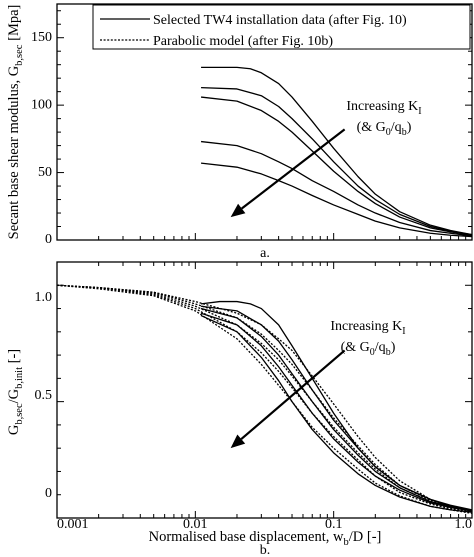 The width and height of the screenshot is (474, 557). I want to click on panel-b-arrow, so click(288, 399).